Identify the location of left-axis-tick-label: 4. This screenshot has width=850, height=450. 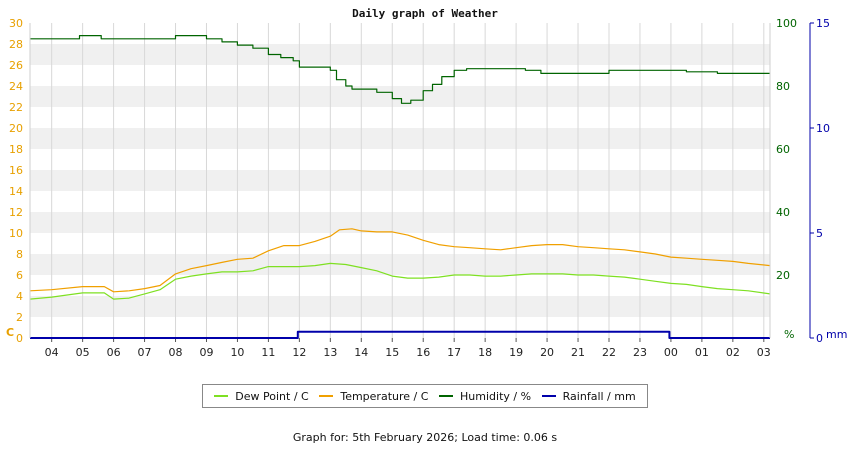
(19, 296).